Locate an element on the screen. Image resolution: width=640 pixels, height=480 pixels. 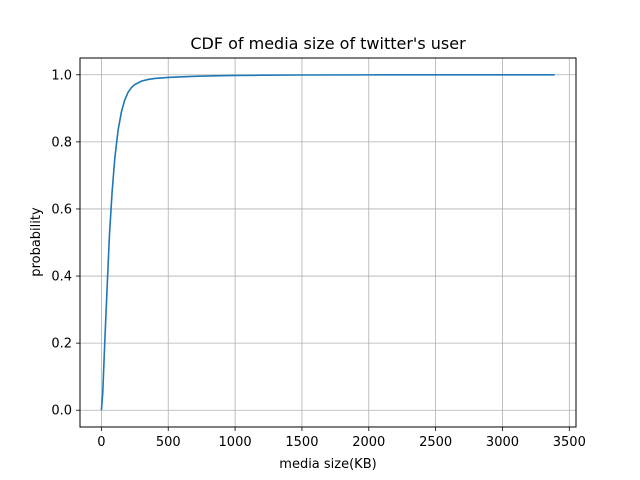
x-tick-label: 2500 is located at coordinates (435, 442).